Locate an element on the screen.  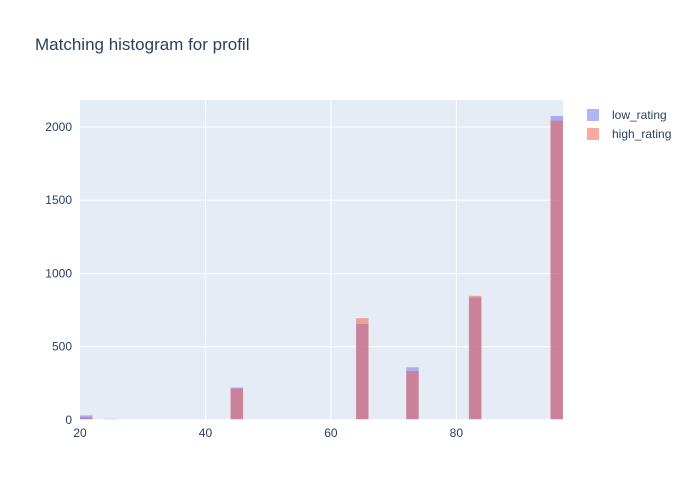
legend: low_rating high_rating is located at coordinates (629, 124).